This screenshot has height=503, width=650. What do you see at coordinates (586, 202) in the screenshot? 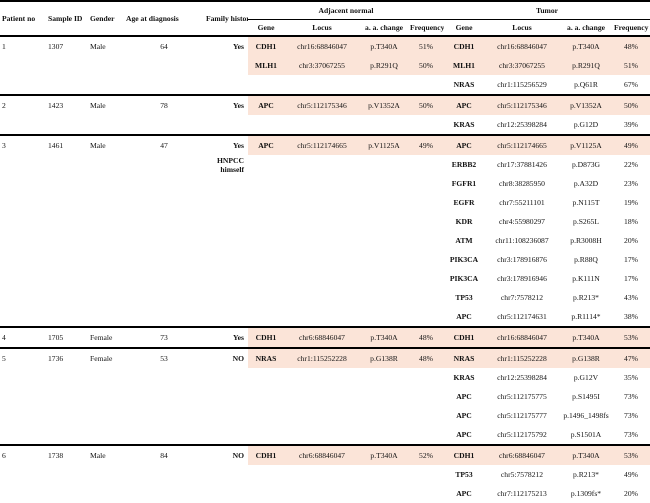
I see `tumor-change: p.N115T` at bounding box center [586, 202].